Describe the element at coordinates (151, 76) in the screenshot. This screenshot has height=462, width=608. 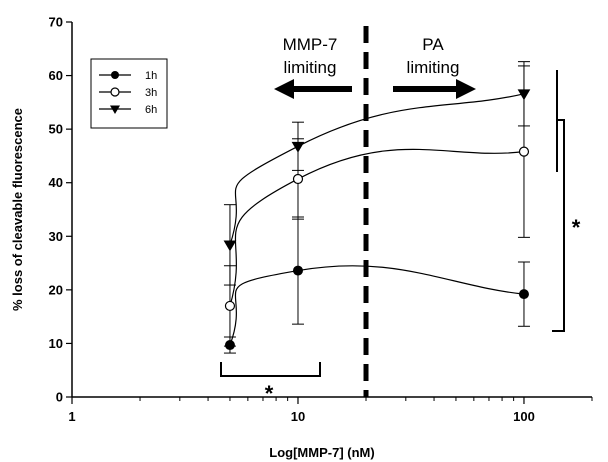
I see `legend-label-1h: 1h` at that location.